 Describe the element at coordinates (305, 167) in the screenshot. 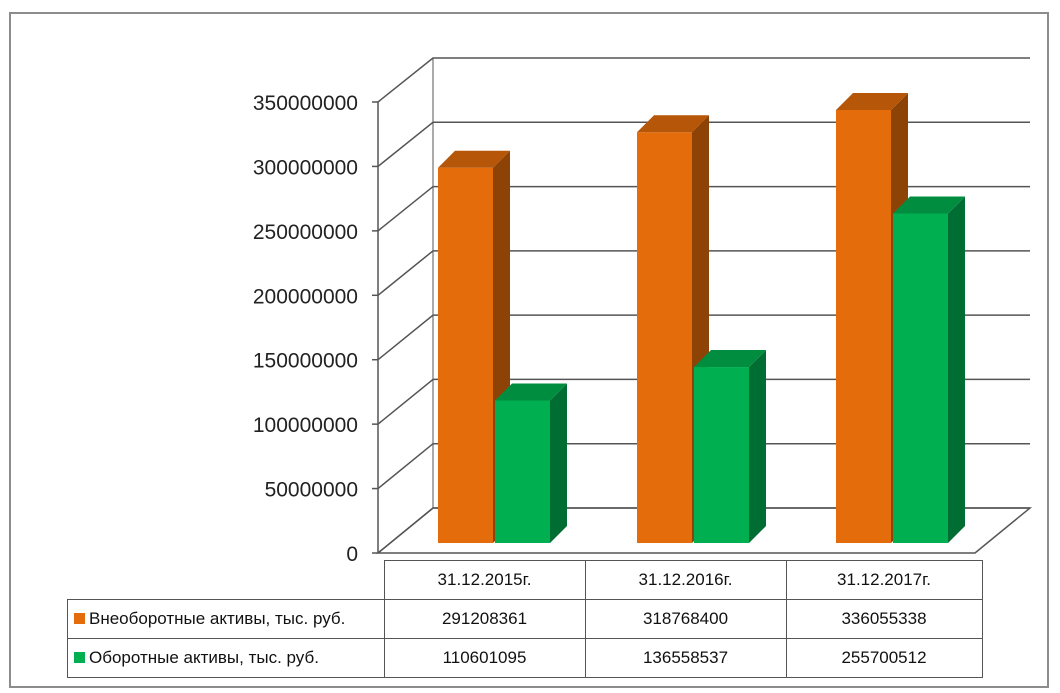

I see `y-tick-label: 300000000` at that location.